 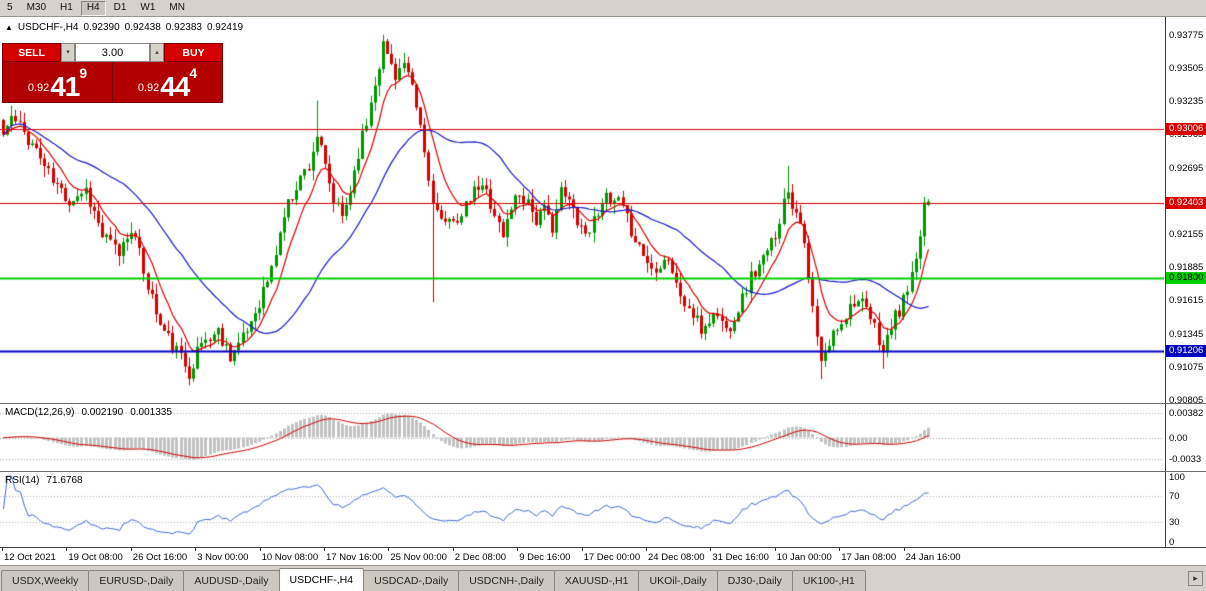 I want to click on rsi-canvas, so click(x=582, y=509).